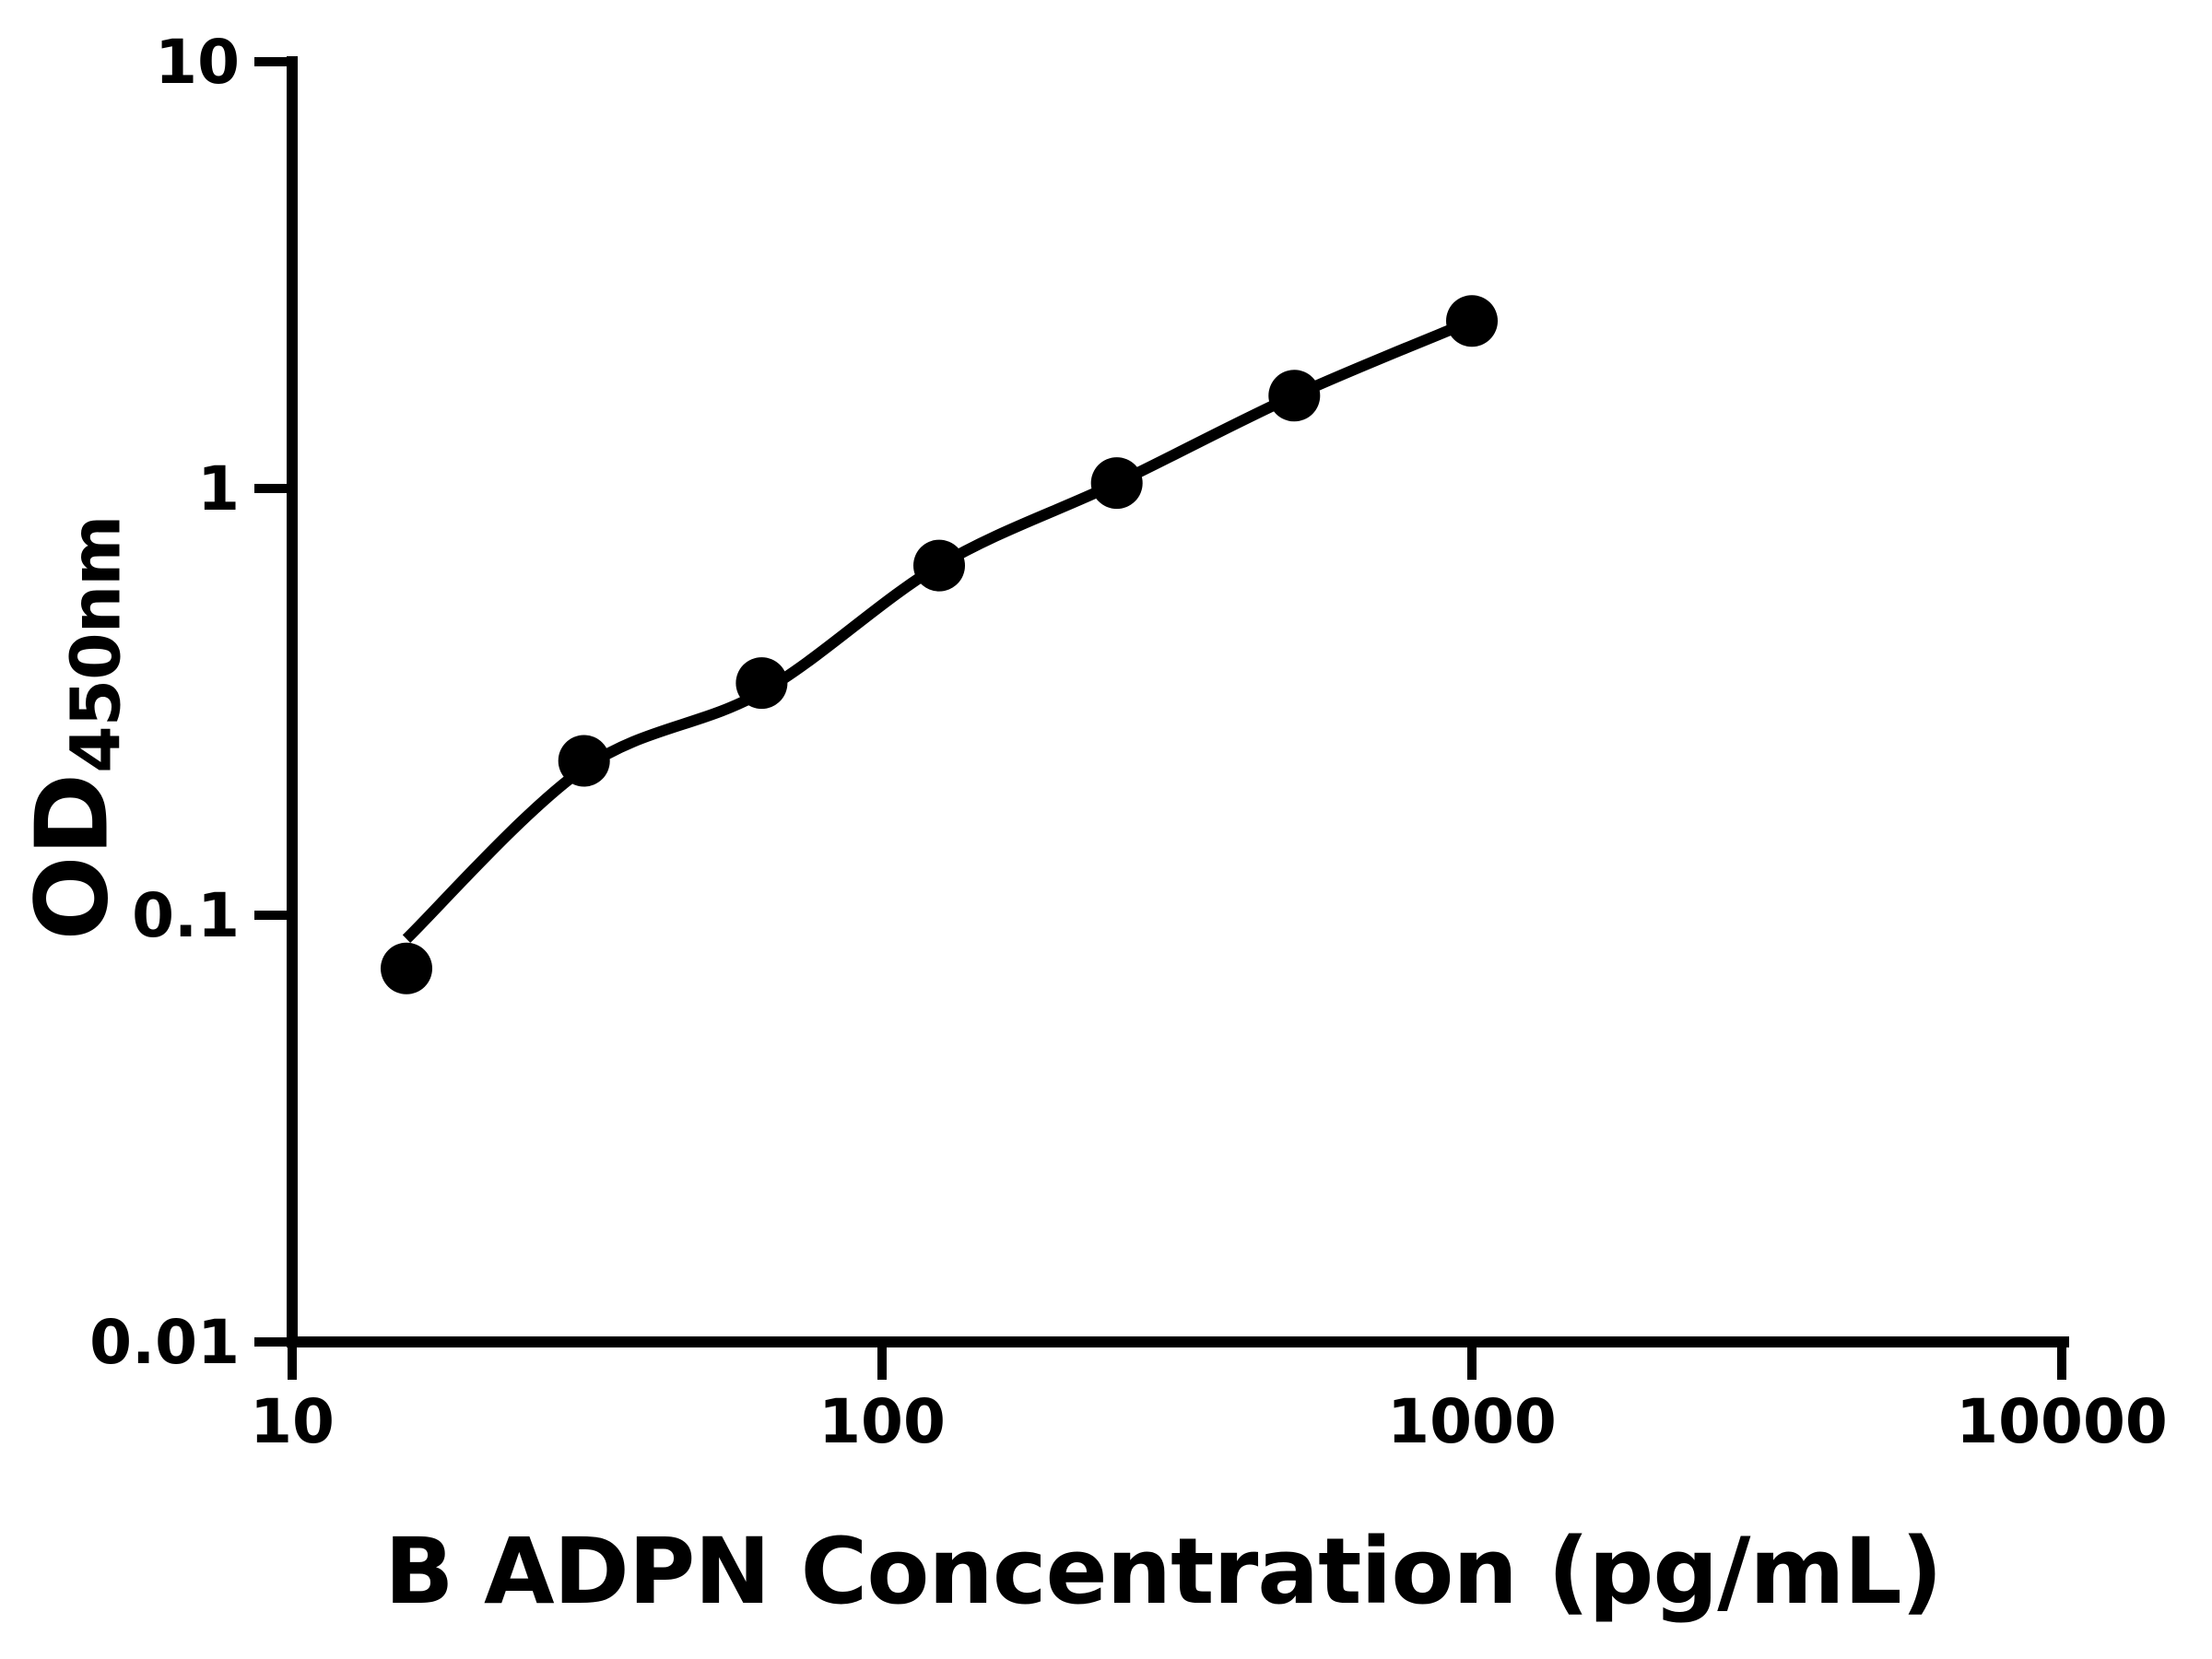  I want to click on x-axis-title: B ADPN Concentration (pg/mL), so click(1163, 1572).